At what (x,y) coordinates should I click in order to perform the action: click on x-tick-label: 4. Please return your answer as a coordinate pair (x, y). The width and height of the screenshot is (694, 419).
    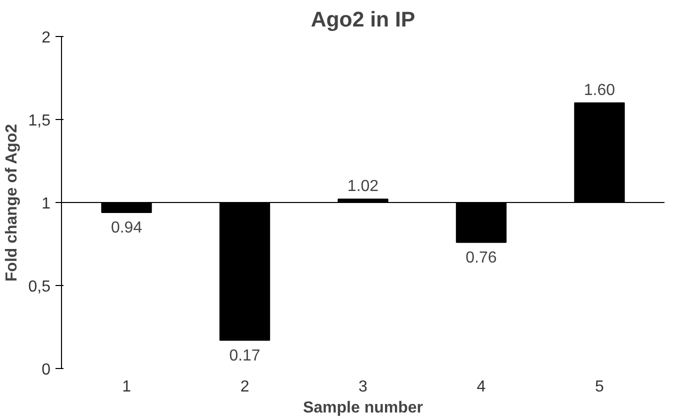
    Looking at the image, I should click on (481, 387).